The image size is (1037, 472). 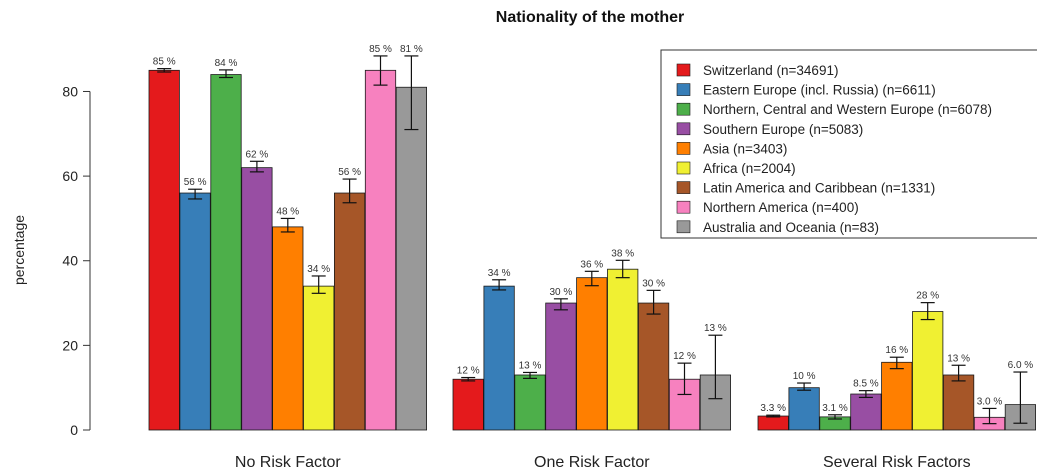 I want to click on data-label: 62 %, so click(x=257, y=154).